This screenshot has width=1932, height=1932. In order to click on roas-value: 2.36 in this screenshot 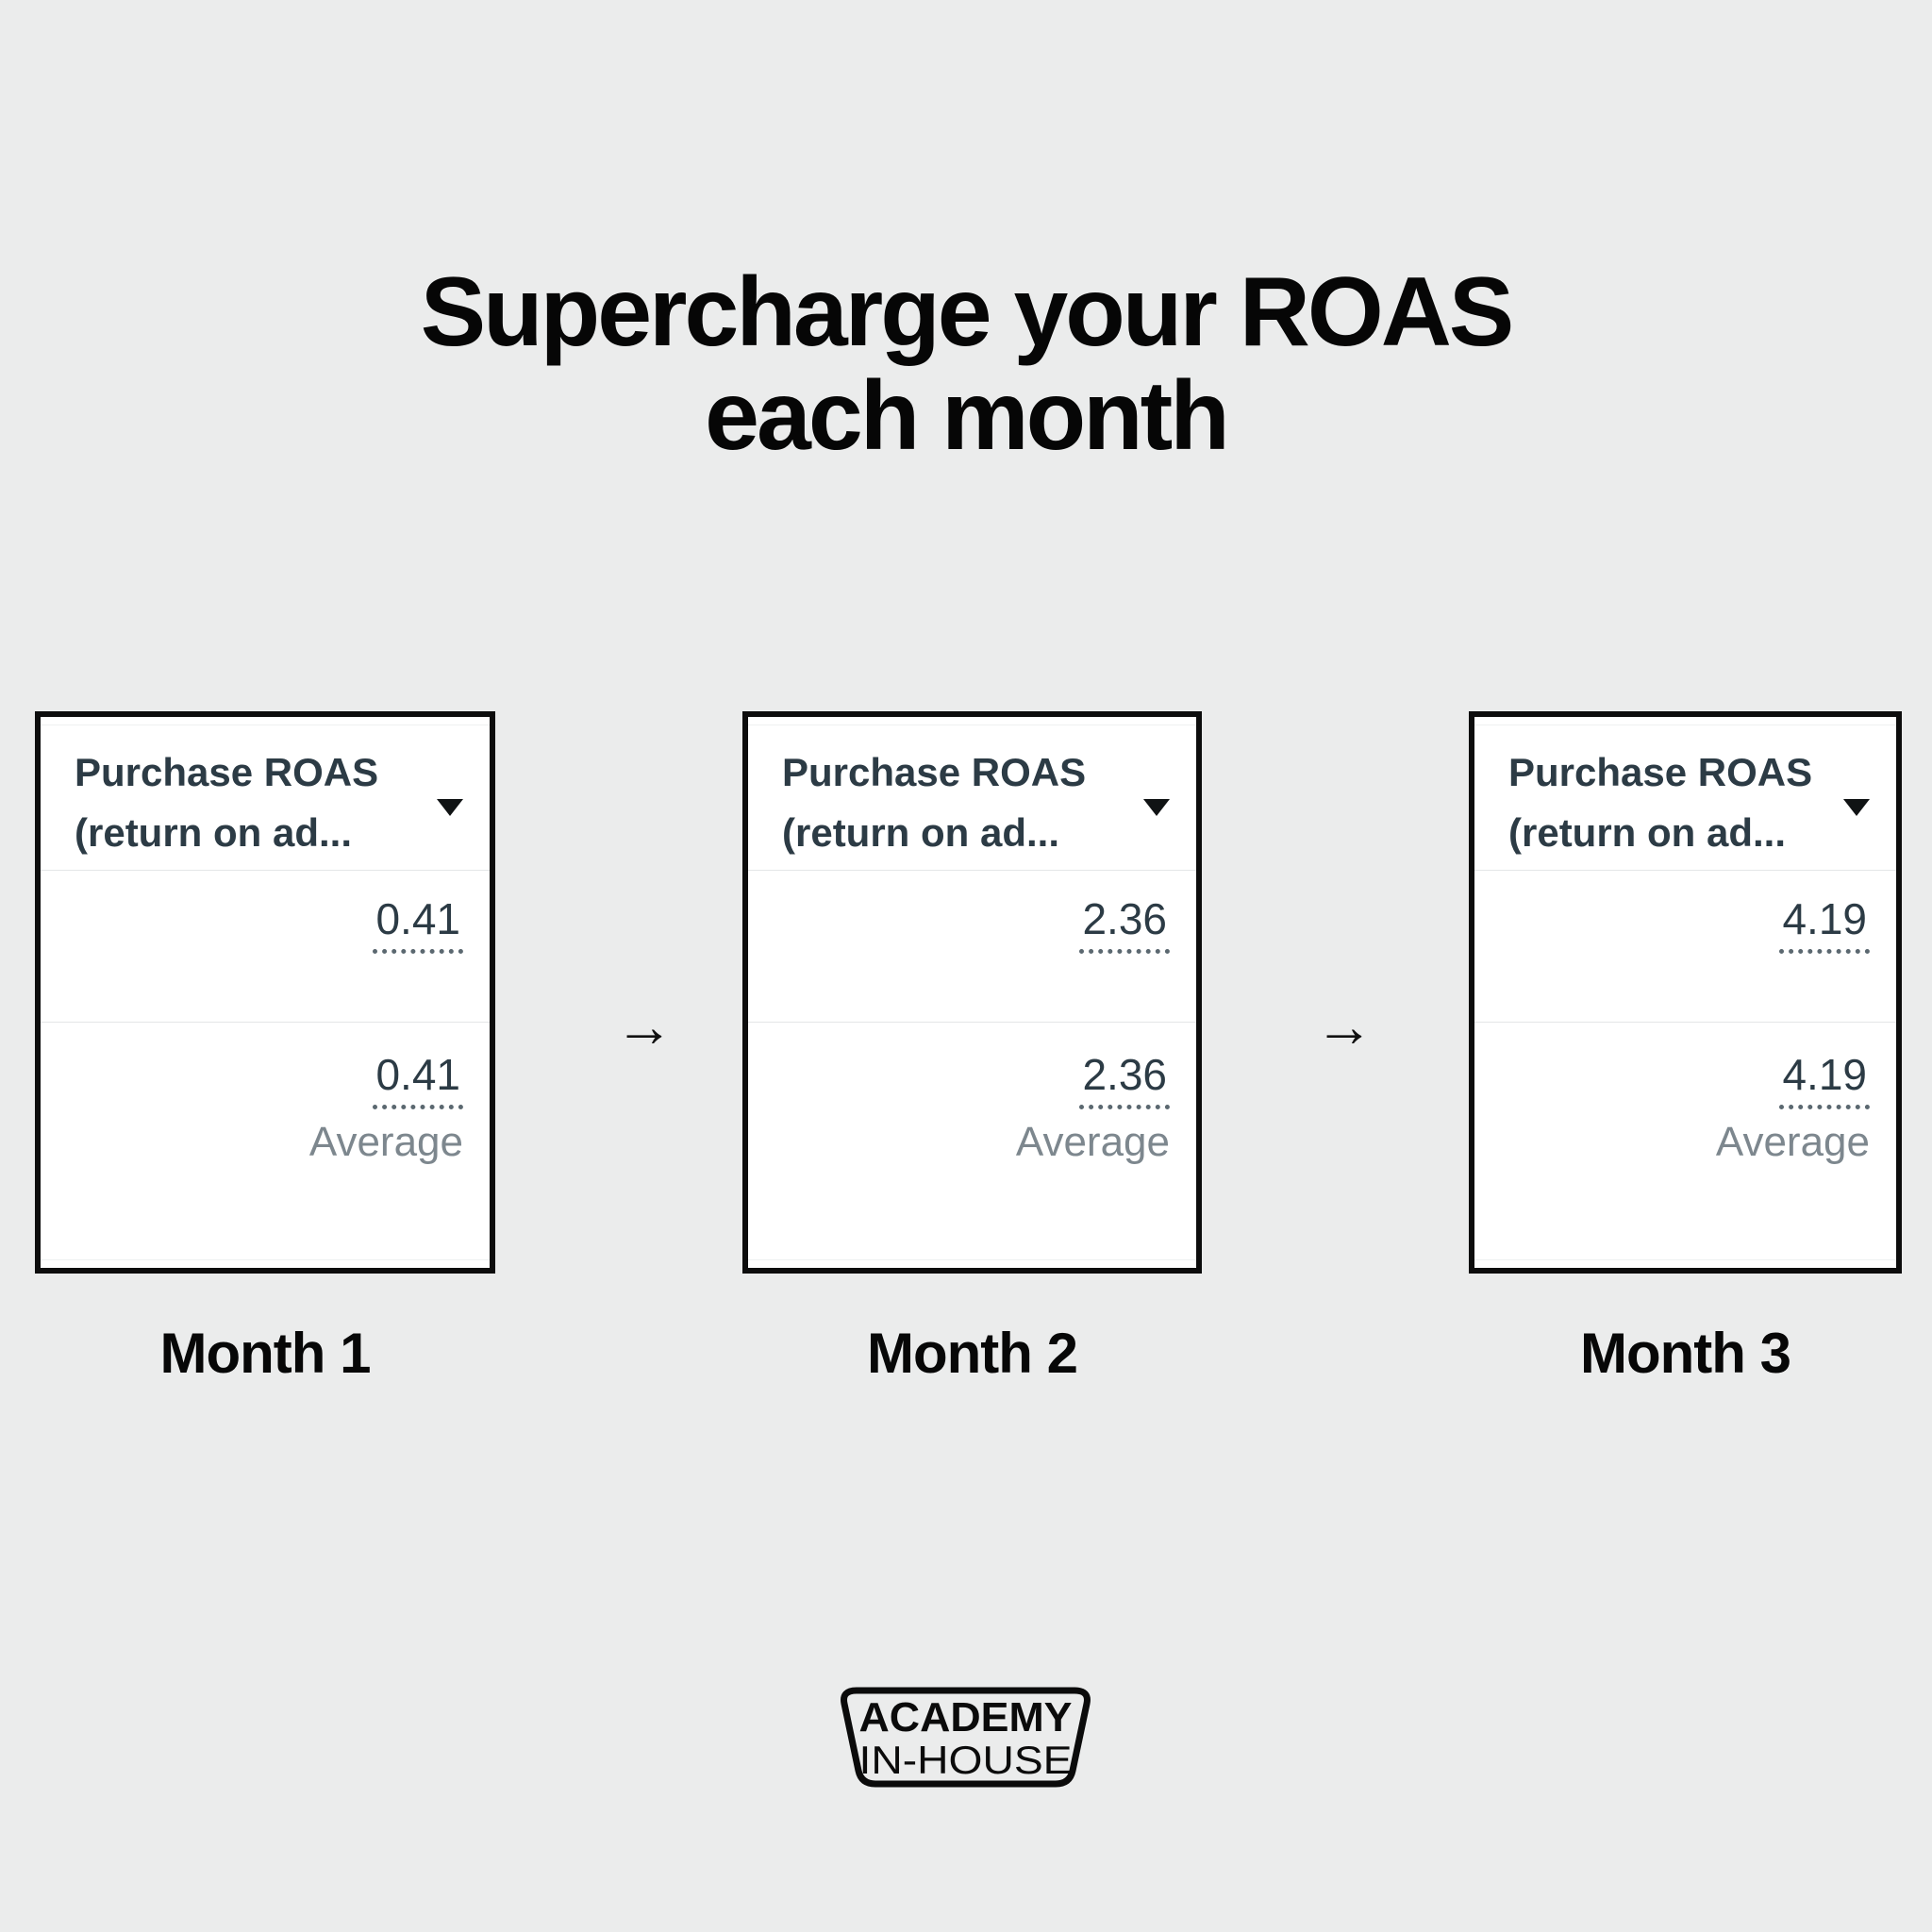, I will do `click(1125, 925)`.